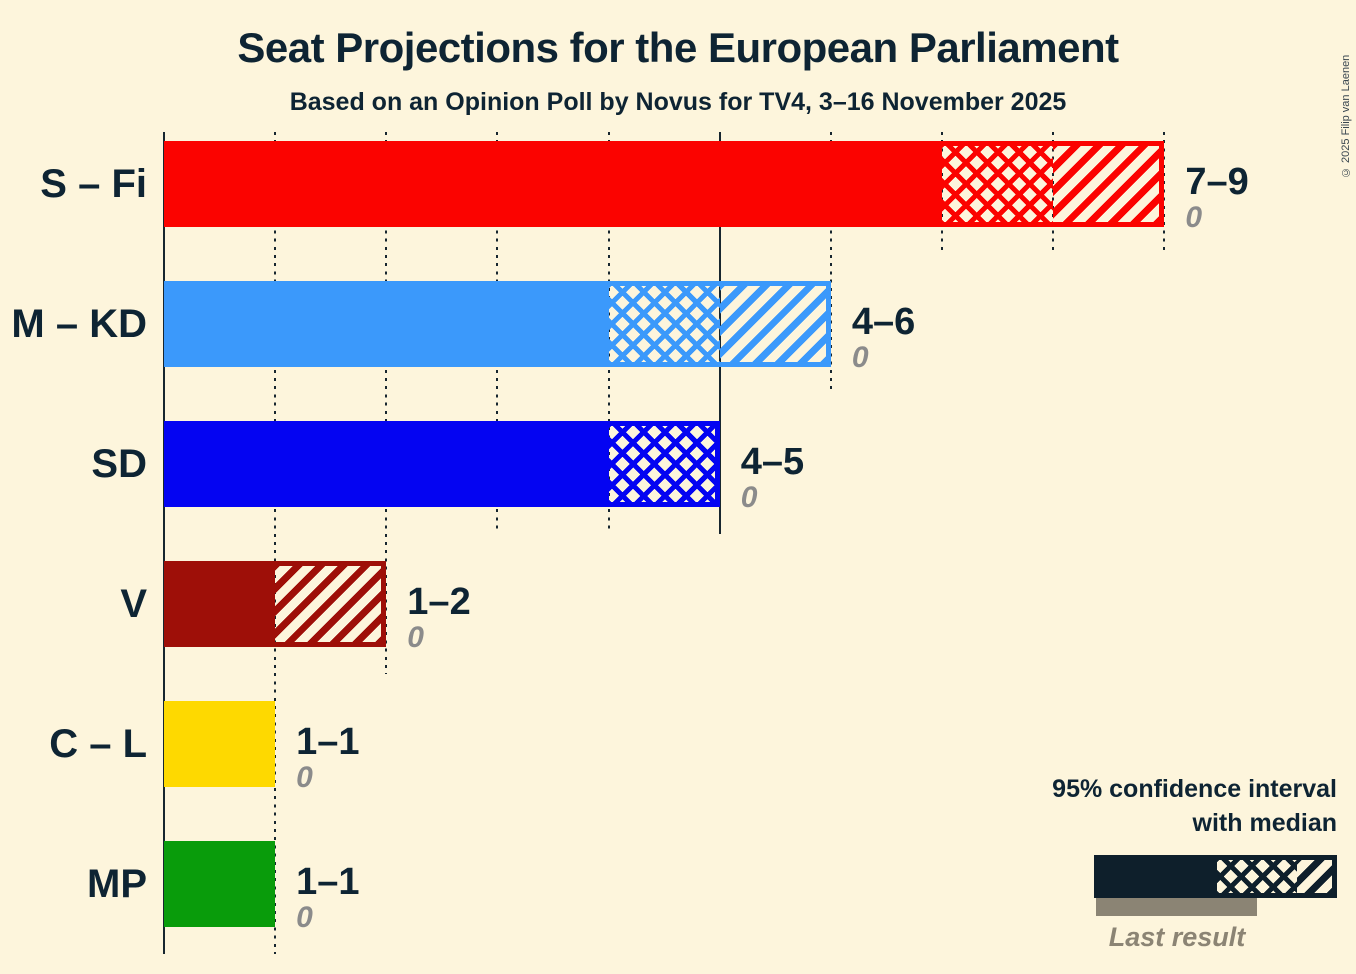  What do you see at coordinates (1257, 876) in the screenshot?
I see `legend-crosshatch-segment` at bounding box center [1257, 876].